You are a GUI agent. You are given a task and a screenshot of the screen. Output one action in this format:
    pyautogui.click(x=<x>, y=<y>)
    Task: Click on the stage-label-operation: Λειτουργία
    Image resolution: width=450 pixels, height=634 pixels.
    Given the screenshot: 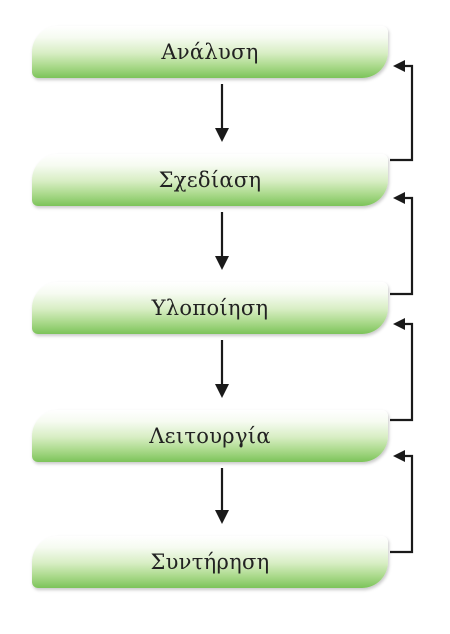 What is the action you would take?
    pyautogui.click(x=210, y=436)
    